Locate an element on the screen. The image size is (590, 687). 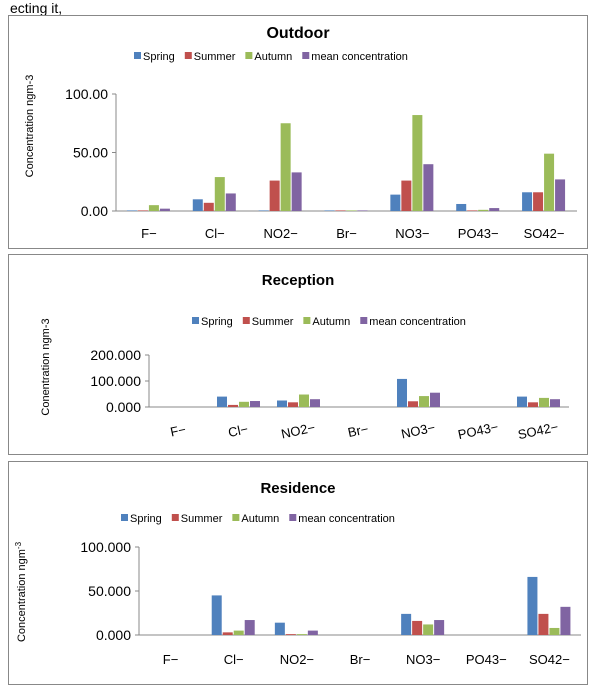
y-axis-label-superscript: -3 is located at coordinates (18, 545).